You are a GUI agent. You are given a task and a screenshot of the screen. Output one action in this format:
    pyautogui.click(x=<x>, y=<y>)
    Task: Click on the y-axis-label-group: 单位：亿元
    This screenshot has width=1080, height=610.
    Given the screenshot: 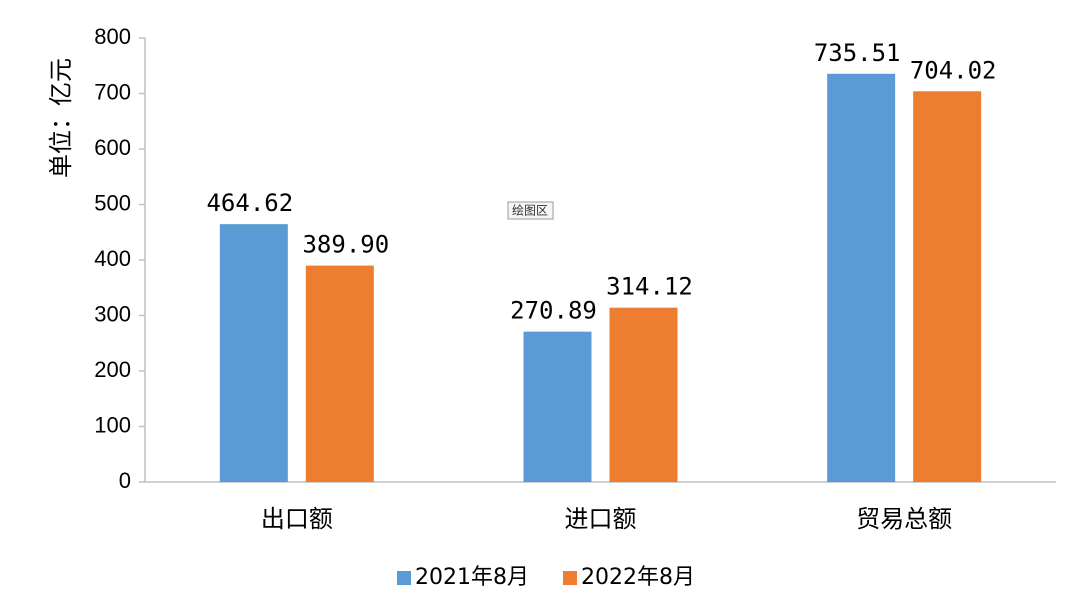 What is the action you would take?
    pyautogui.click(x=61, y=118)
    